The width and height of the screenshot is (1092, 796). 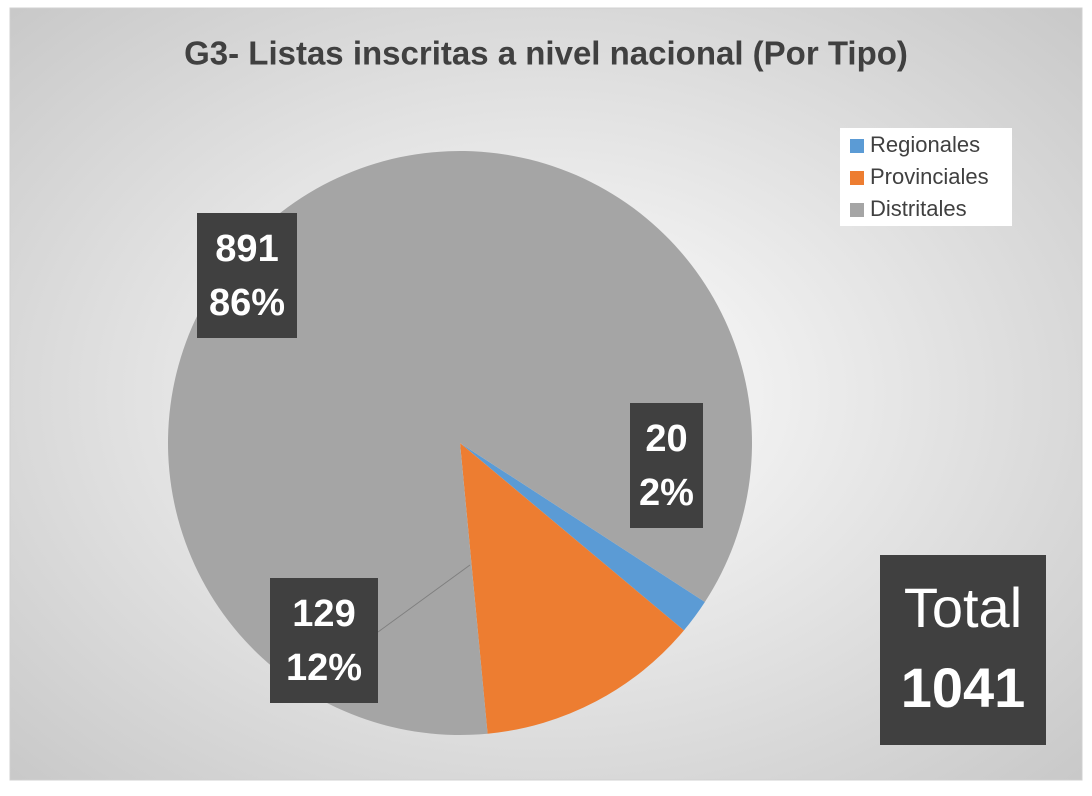 I want to click on data-label: 20, so click(x=666, y=439).